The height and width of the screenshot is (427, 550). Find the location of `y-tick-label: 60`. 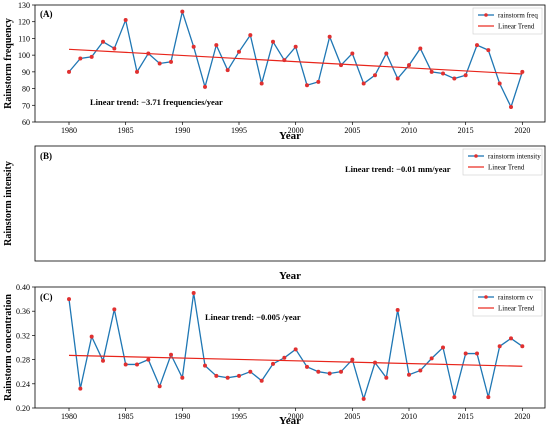

y-tick-label: 60 is located at coordinates (26, 122).